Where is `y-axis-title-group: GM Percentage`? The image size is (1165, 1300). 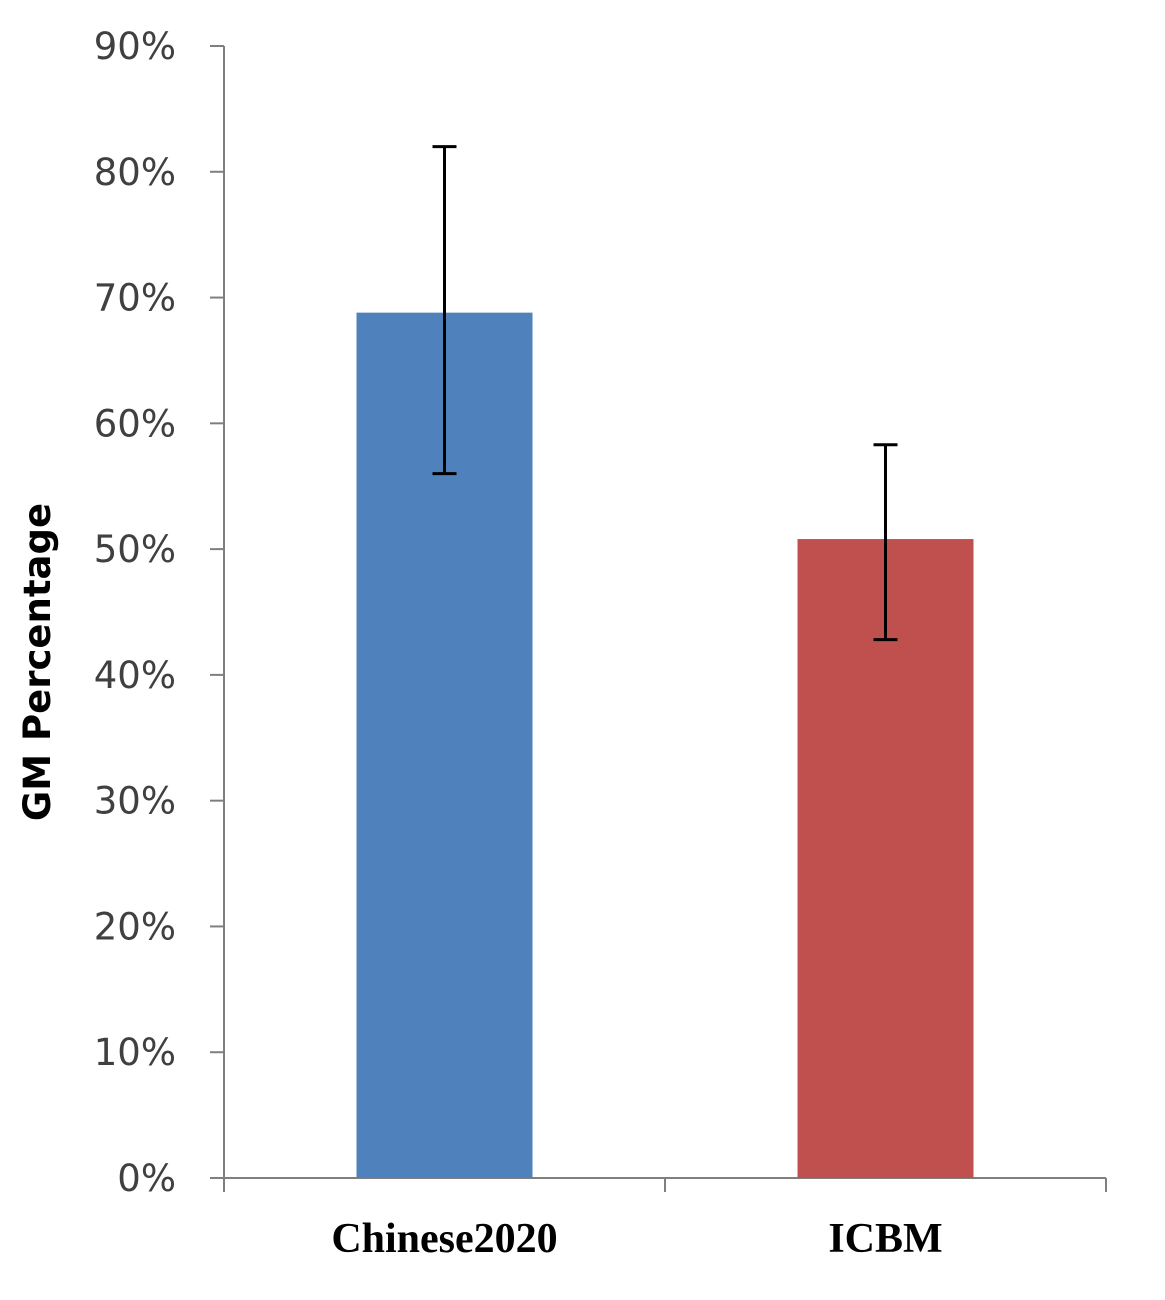 y-axis-title-group: GM Percentage is located at coordinates (37, 662).